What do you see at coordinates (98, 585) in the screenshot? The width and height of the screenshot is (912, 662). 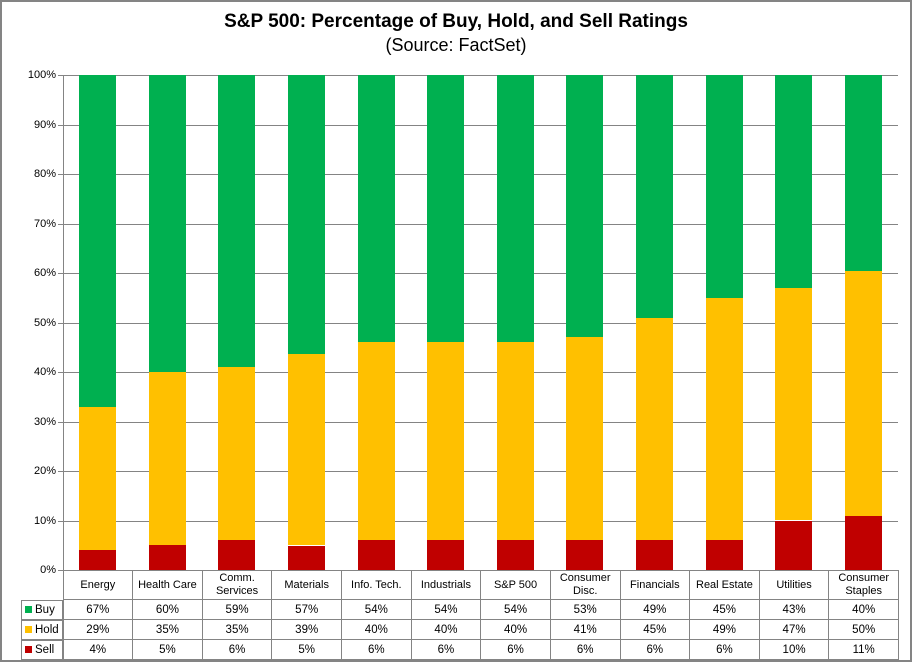 I see `category-header-cell: Energy` at bounding box center [98, 585].